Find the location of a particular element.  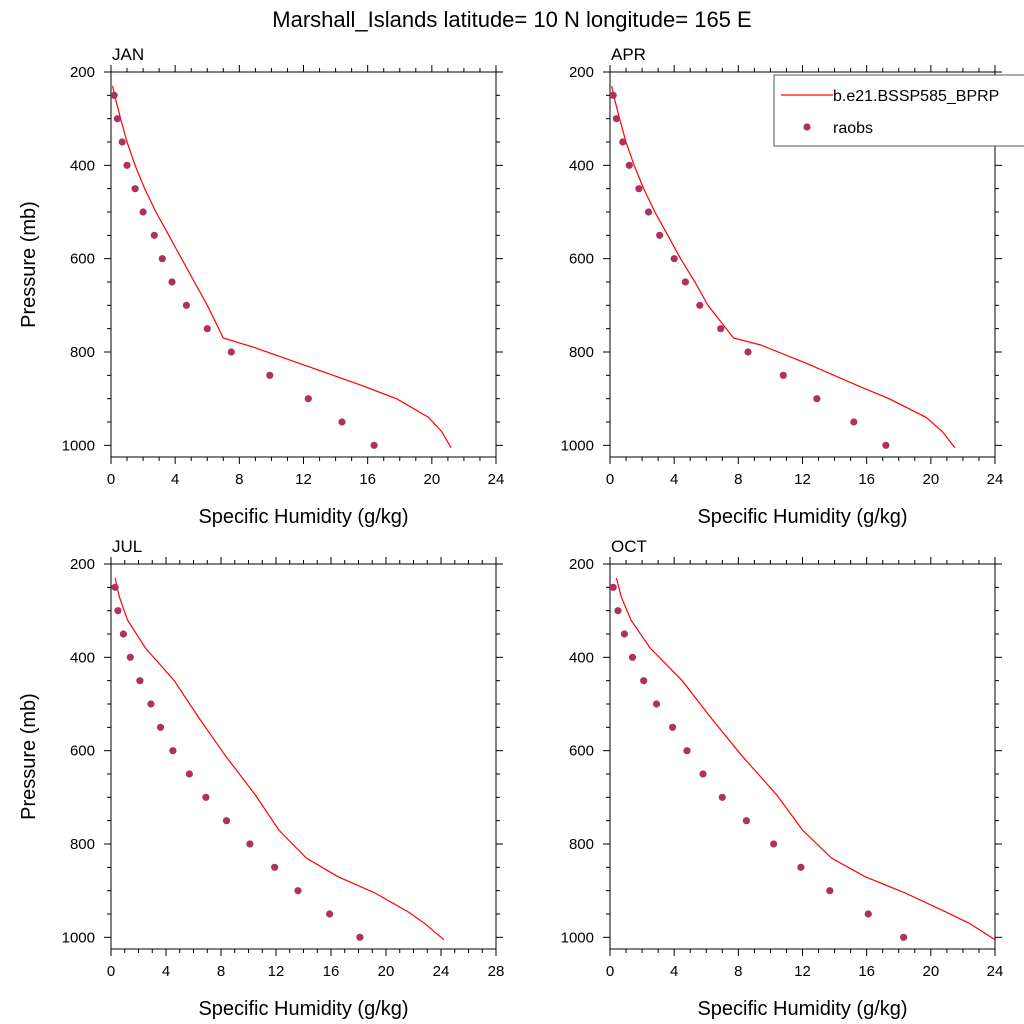

legend: b.e21.BSSP585_BPRP raobs is located at coordinates (898, 110).